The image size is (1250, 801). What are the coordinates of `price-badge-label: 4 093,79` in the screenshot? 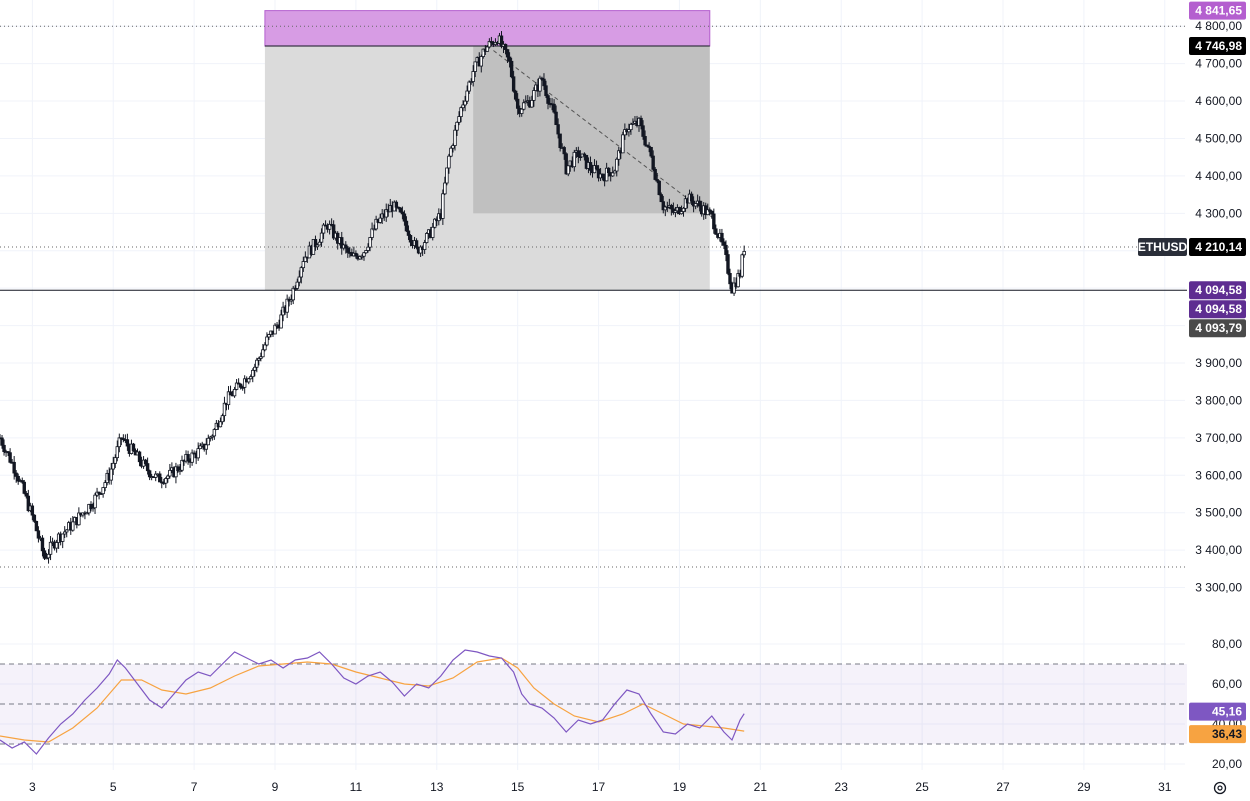 It's located at (1218, 328).